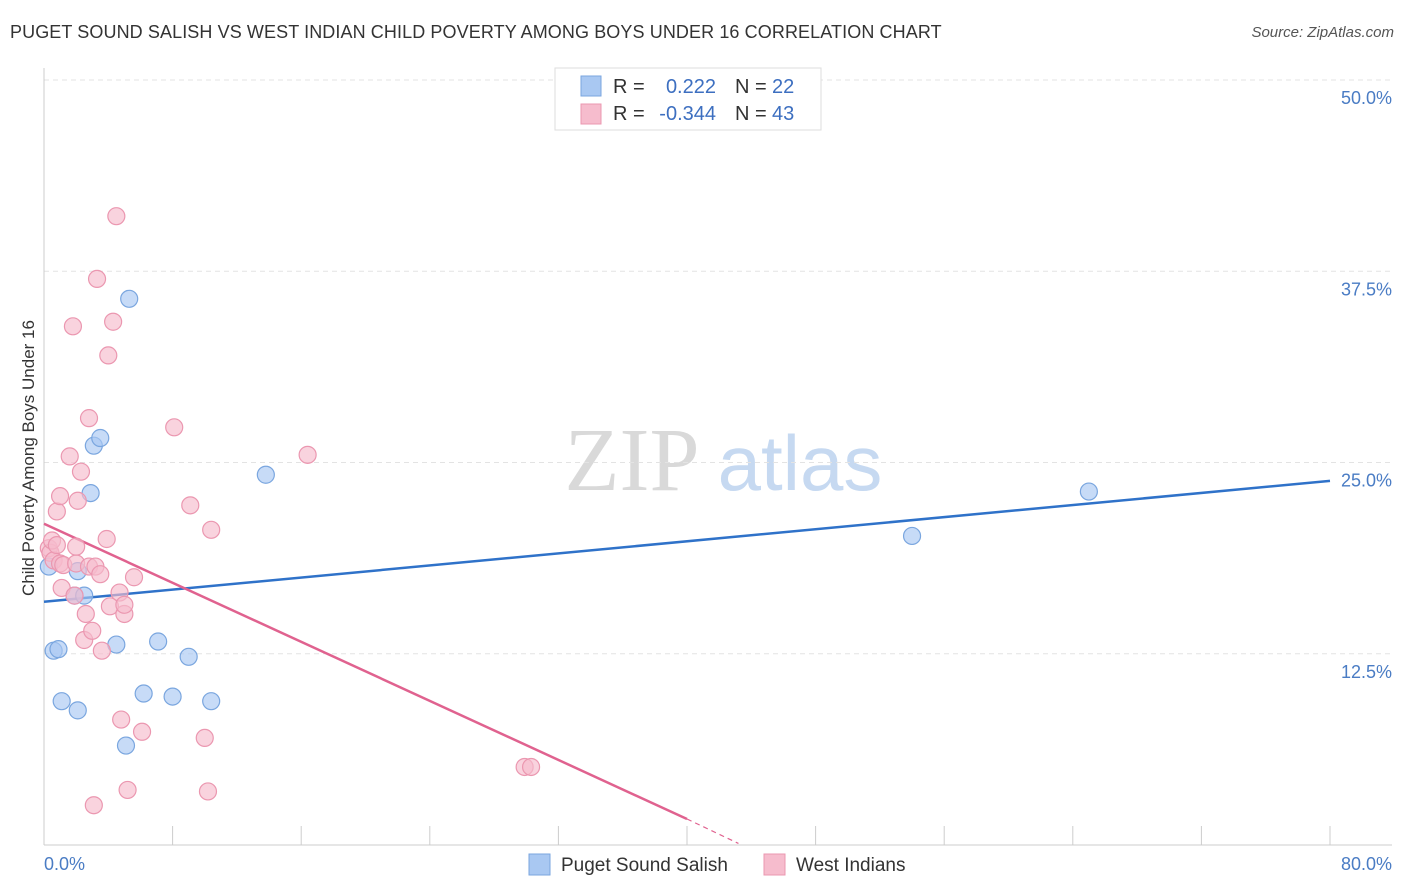  Describe the element at coordinates (629, 114) in the screenshot. I see `stats-legend-r-label-west-indians: R =` at that location.